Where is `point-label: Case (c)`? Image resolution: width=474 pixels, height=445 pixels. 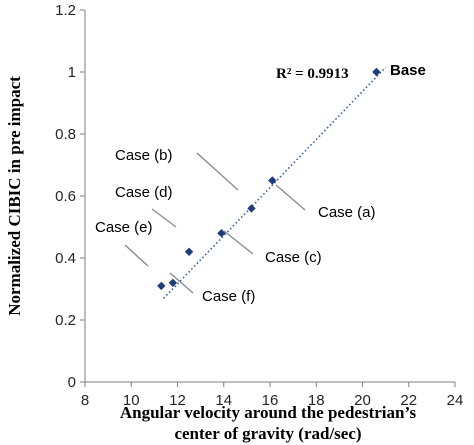
point-label: Case (c) is located at coordinates (293, 257).